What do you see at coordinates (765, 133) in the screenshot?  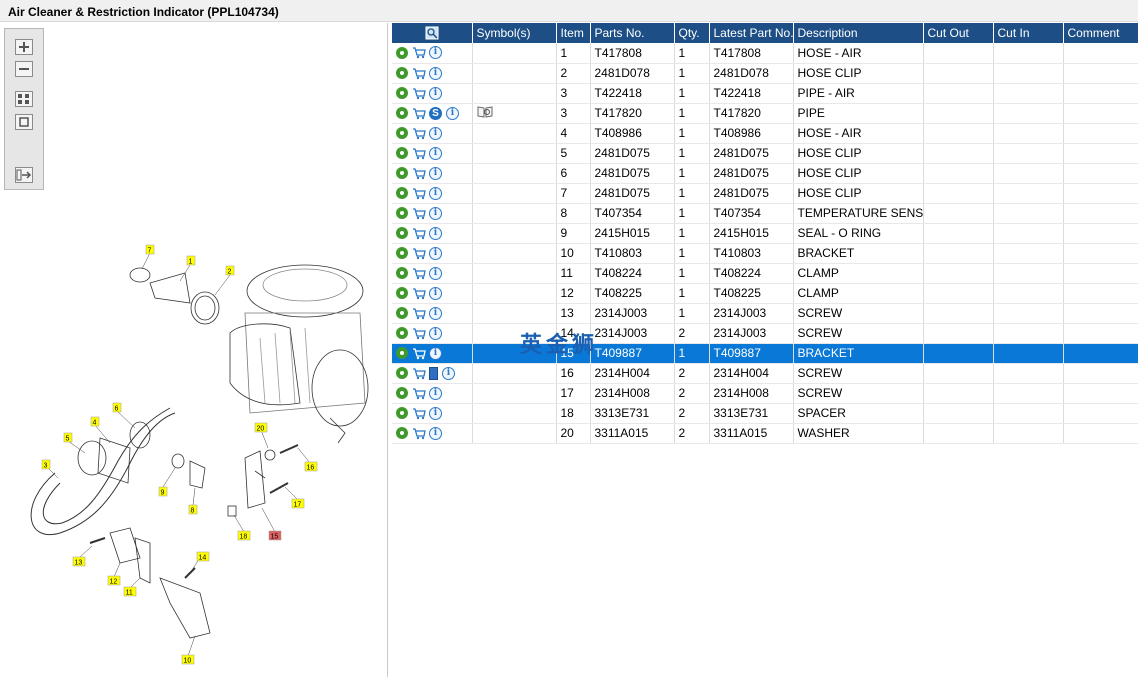 I see `table-row: i 4 T408986 1 T408986 HOSE - AIR` at bounding box center [765, 133].